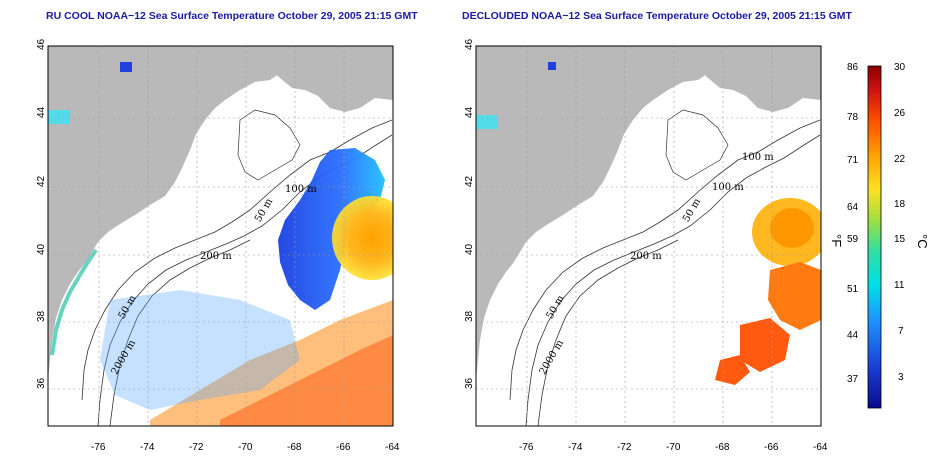  What do you see at coordinates (922, 241) in the screenshot?
I see `celsius-unit-label: °C` at bounding box center [922, 241].